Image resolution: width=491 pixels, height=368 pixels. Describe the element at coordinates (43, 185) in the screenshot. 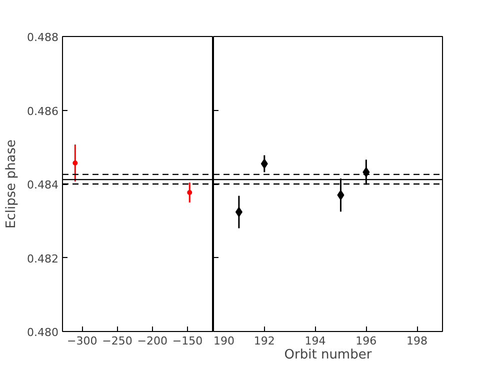

I see `y-tick-label: 0.484` at that location.